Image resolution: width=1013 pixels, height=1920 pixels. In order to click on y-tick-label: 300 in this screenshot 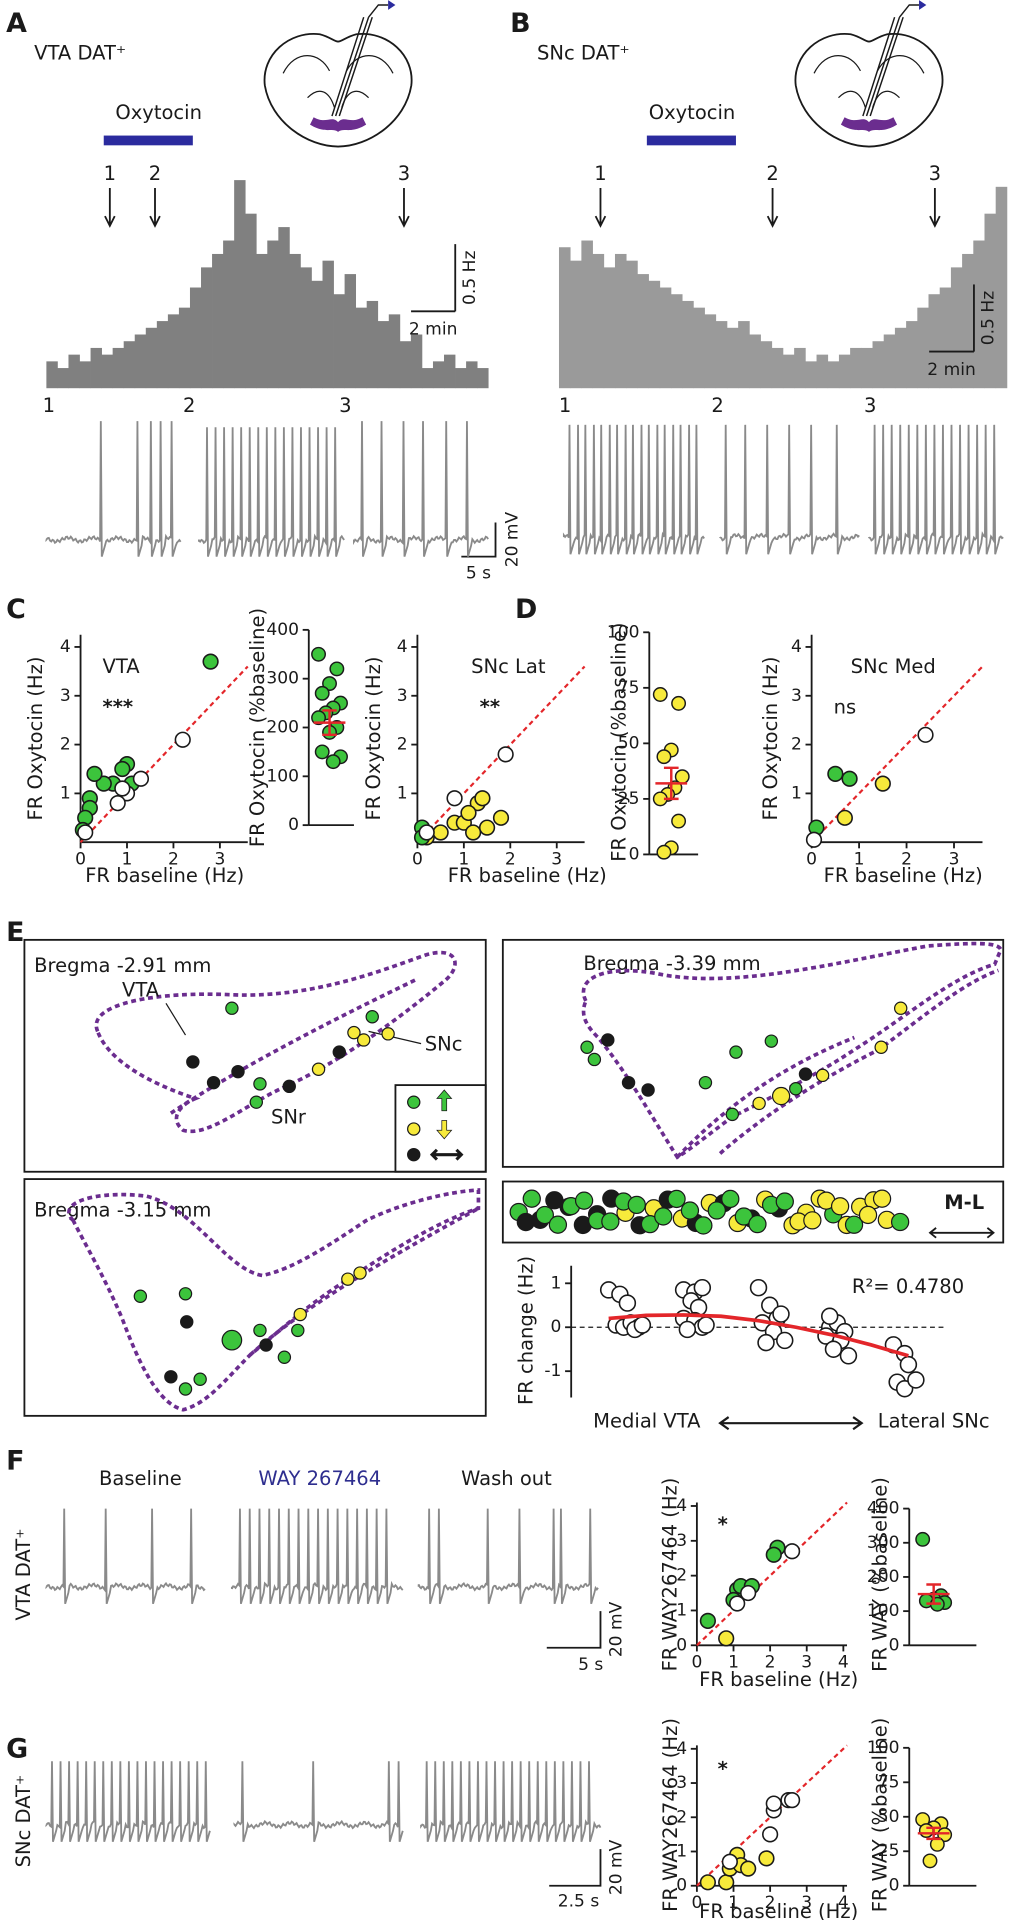, I will do `click(282, 679)`.